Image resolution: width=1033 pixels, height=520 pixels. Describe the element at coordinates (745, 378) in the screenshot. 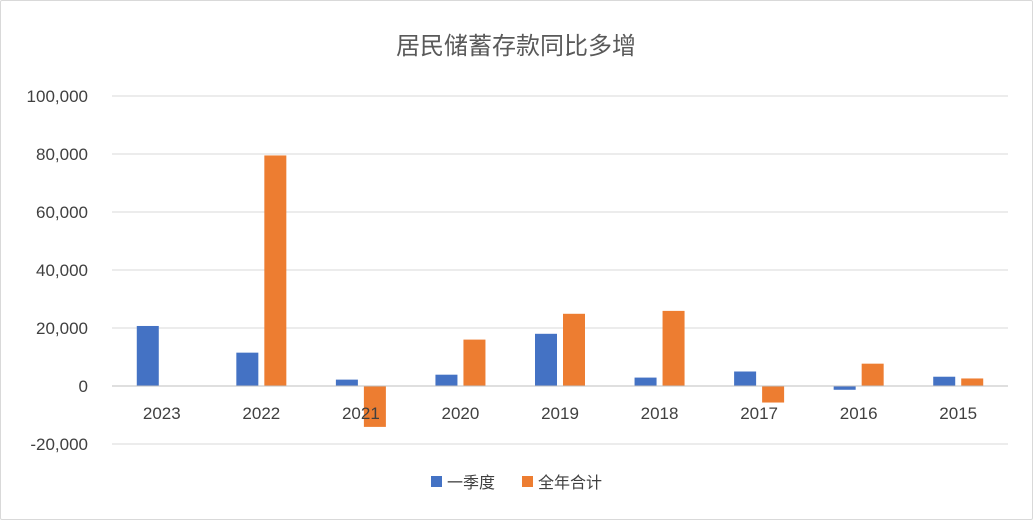

I see `bar-q1-2017` at that location.